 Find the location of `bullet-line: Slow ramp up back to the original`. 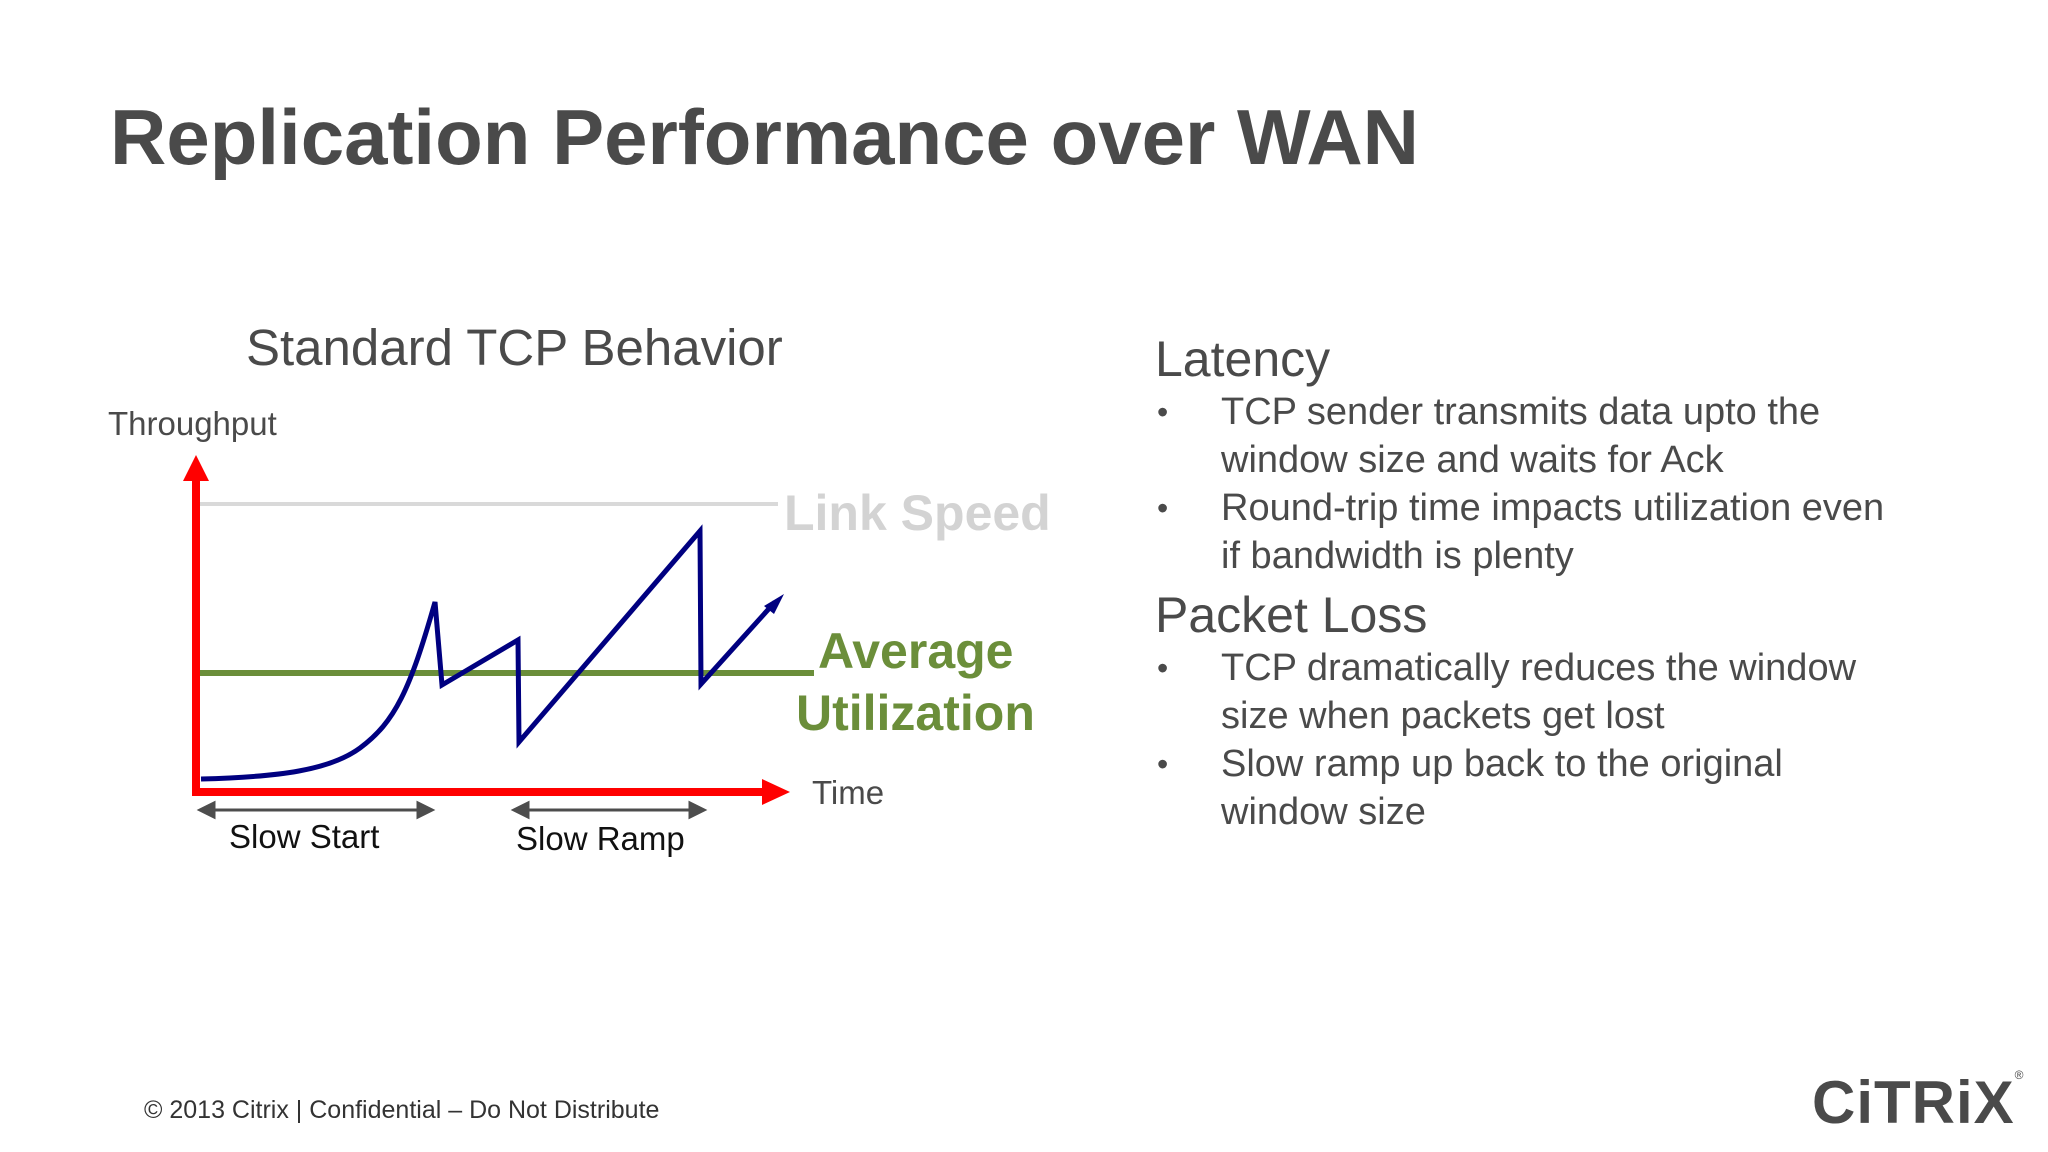

bullet-line: Slow ramp up back to the original is located at coordinates (1502, 764).